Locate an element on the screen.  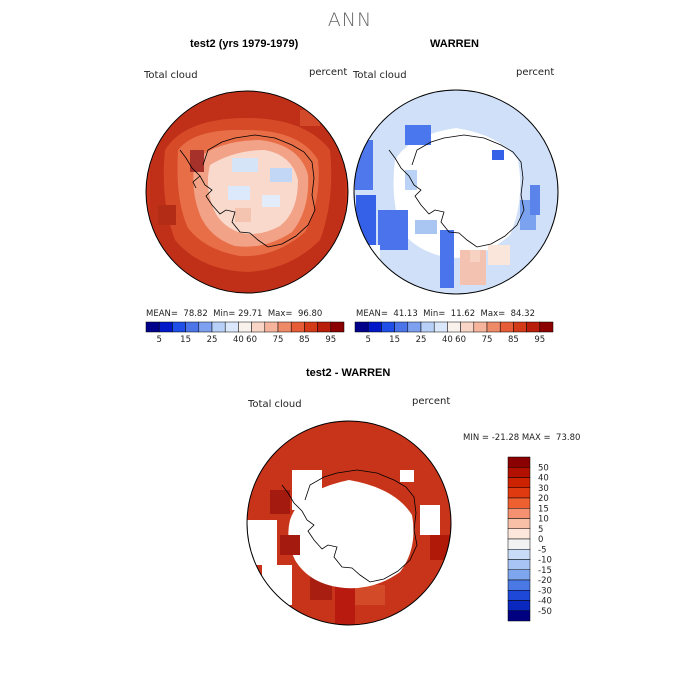
panel3-title: test2 - WARREN is located at coordinates (348, 373).